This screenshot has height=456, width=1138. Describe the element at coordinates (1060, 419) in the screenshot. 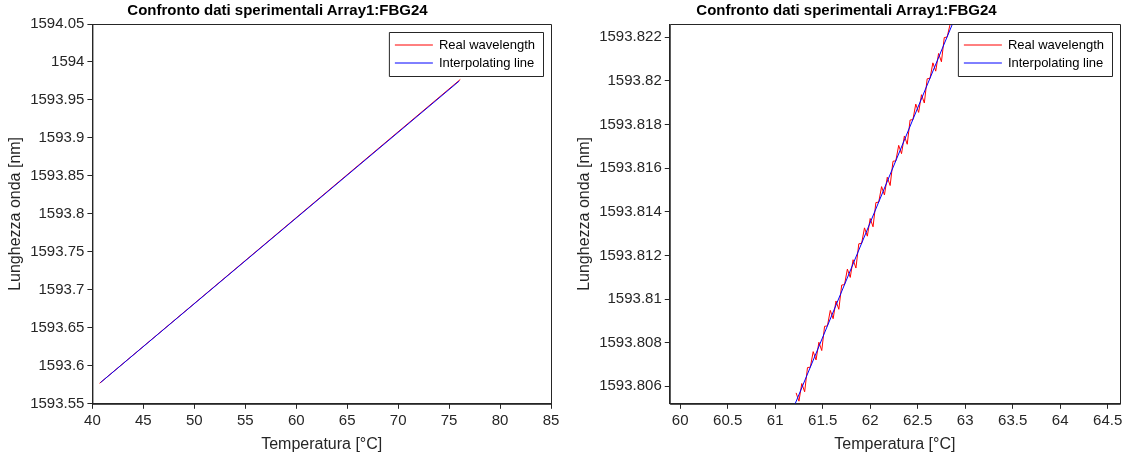

I see `x-tick-label: 64` at that location.